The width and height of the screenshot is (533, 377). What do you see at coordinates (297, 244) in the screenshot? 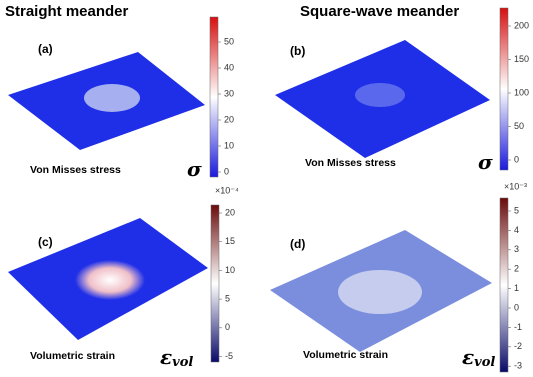
I see `panel-label: (d)` at bounding box center [297, 244].